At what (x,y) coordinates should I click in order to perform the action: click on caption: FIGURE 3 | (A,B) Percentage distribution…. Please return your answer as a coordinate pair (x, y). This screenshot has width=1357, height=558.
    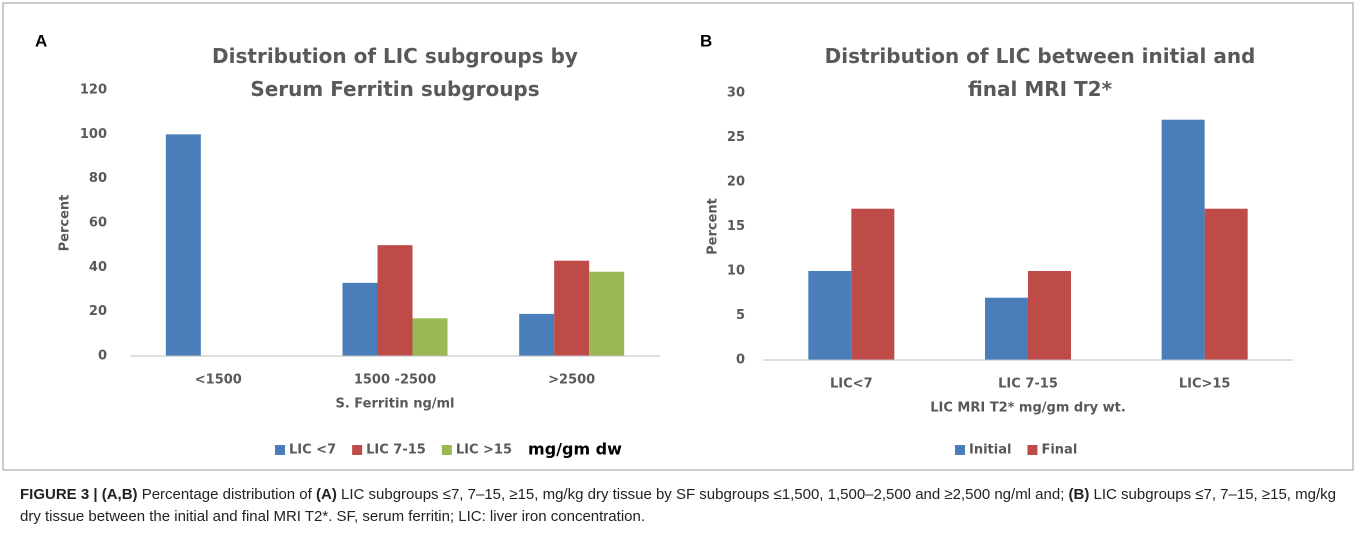
    Looking at the image, I should click on (680, 506).